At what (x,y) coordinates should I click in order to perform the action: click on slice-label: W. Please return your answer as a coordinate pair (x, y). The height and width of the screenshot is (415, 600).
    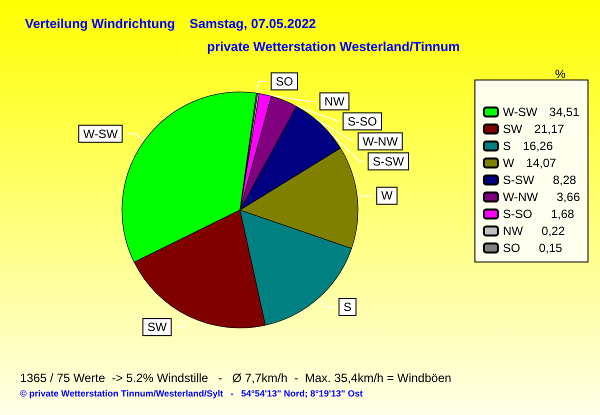
    Looking at the image, I should click on (387, 195).